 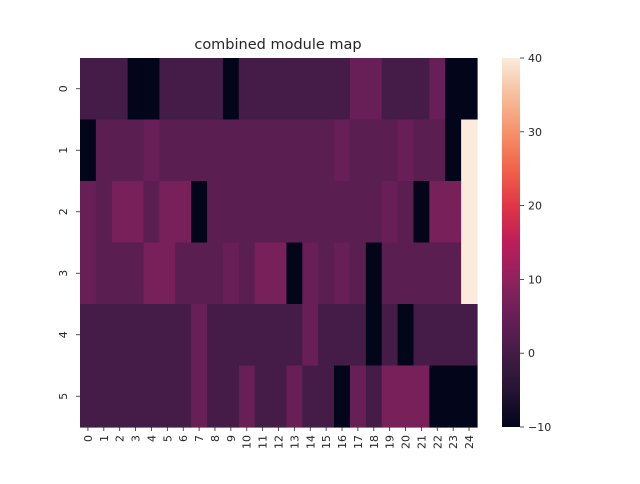 I want to click on x-tick-label: 6, so click(x=183, y=438).